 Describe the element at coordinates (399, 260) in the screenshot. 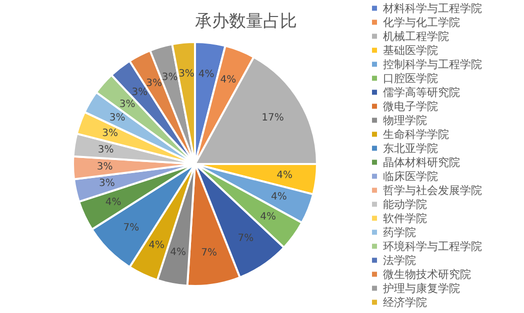

I see `legend-label: 法学院` at that location.